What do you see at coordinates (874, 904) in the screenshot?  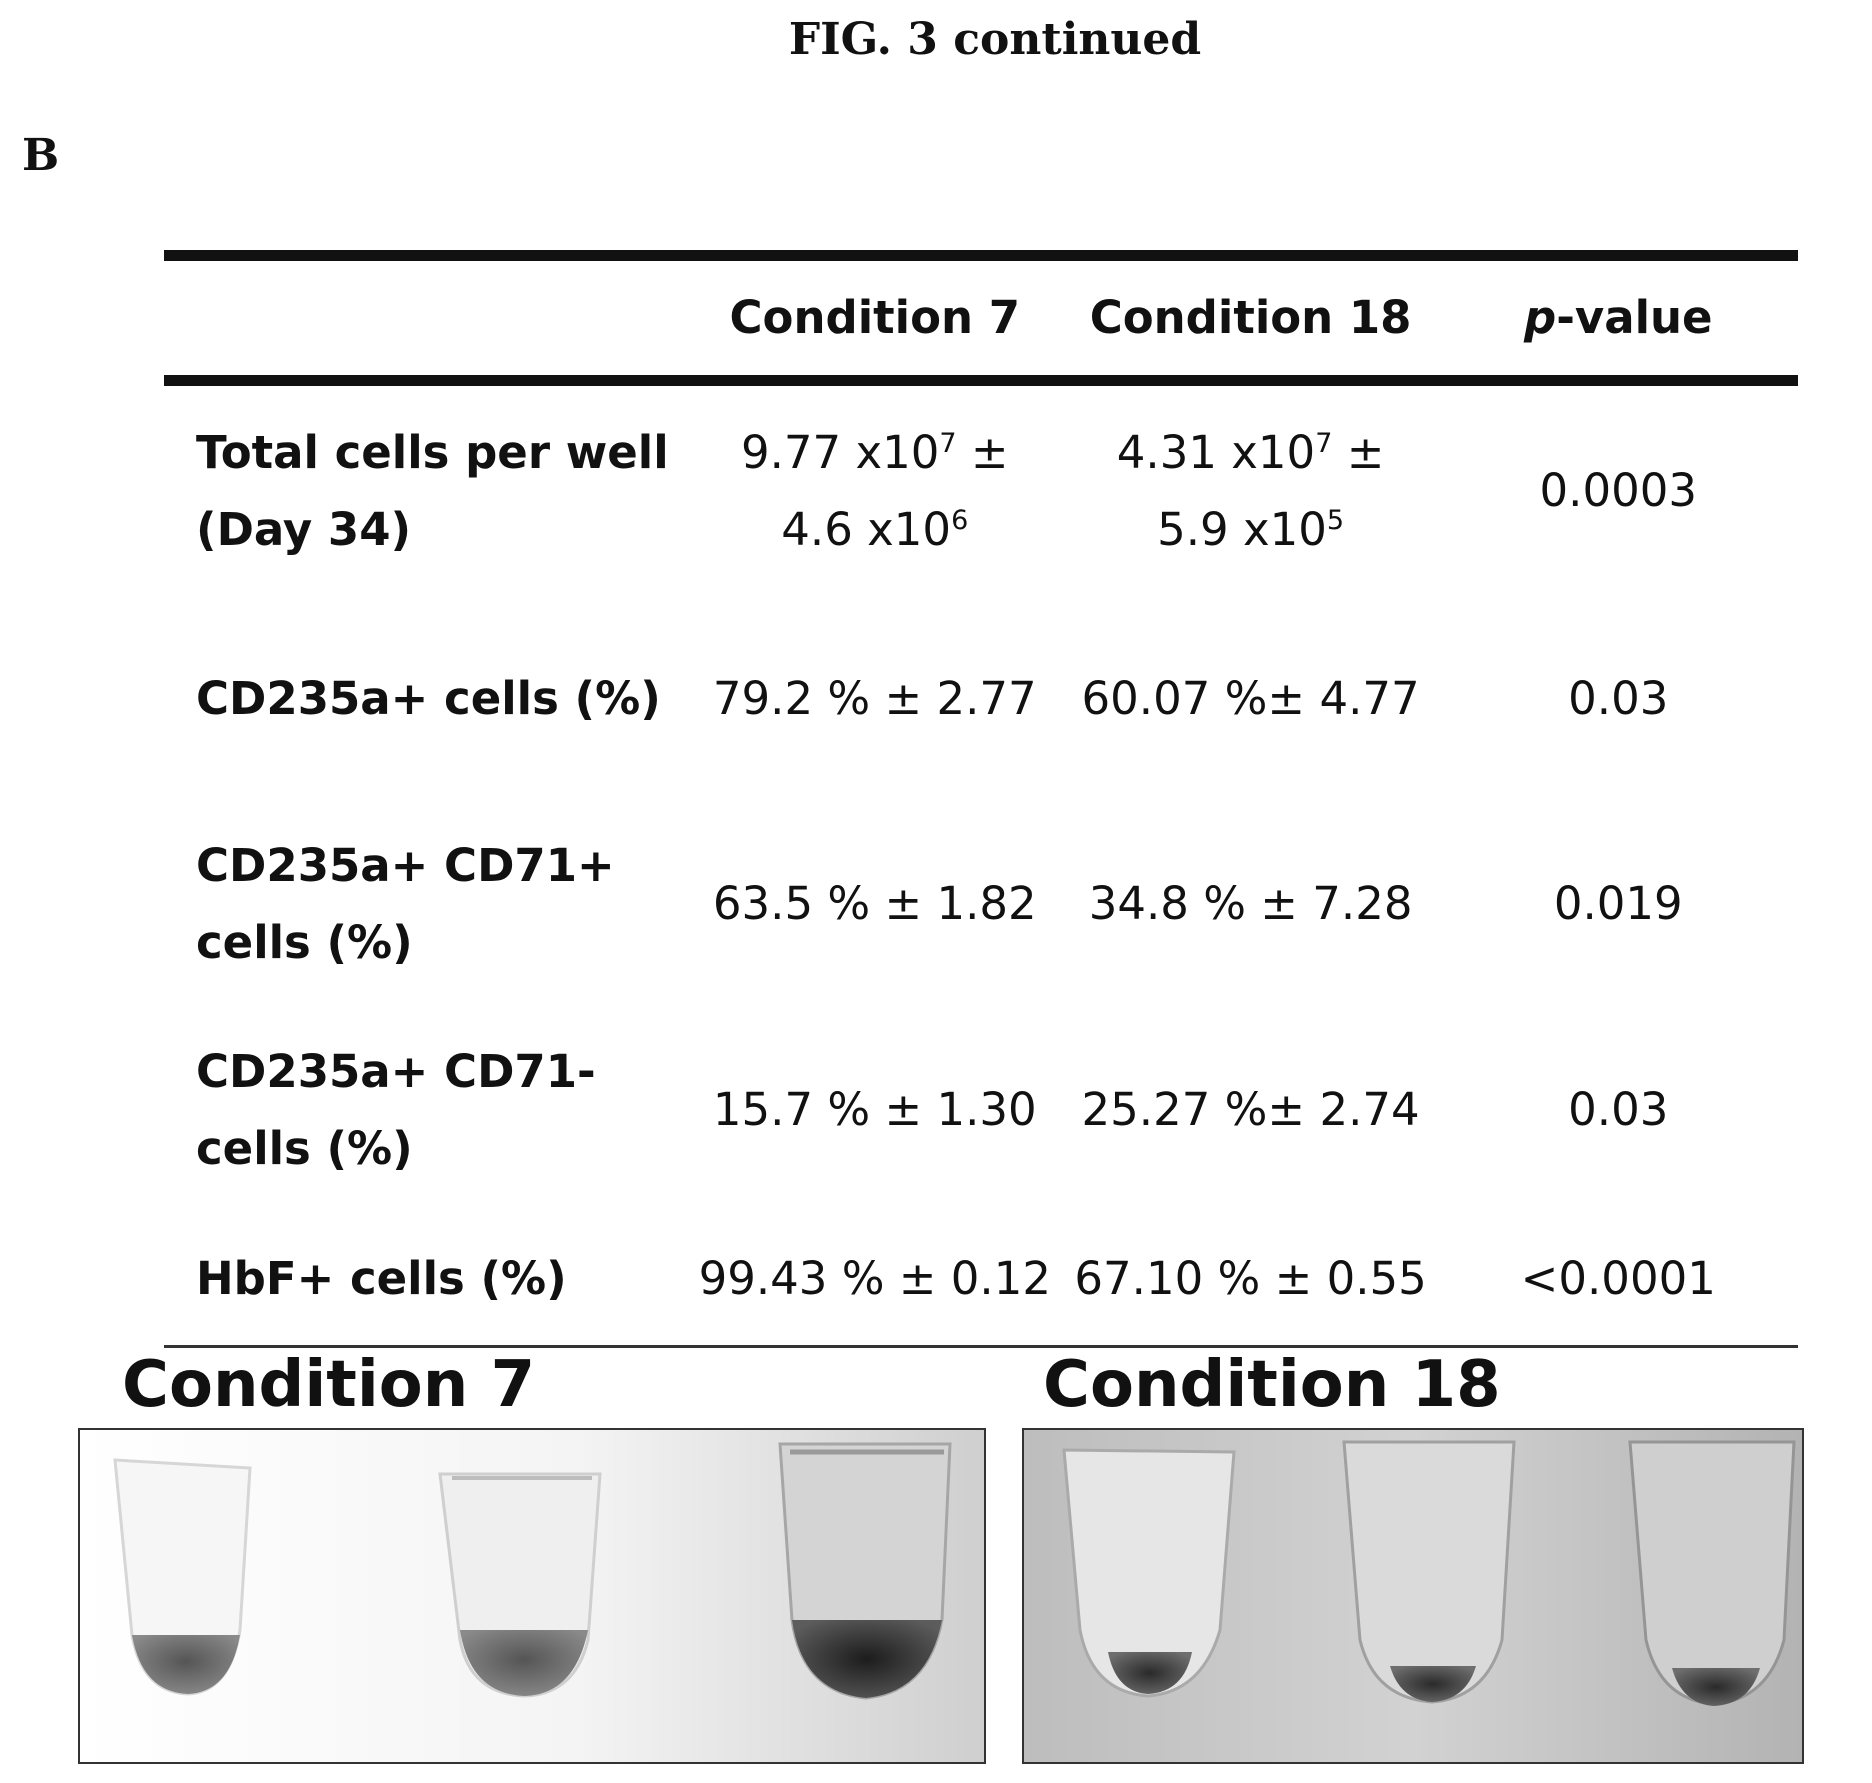 I see `cell-cd71-pos-condition-7: 63.5 % ± 1.82` at bounding box center [874, 904].